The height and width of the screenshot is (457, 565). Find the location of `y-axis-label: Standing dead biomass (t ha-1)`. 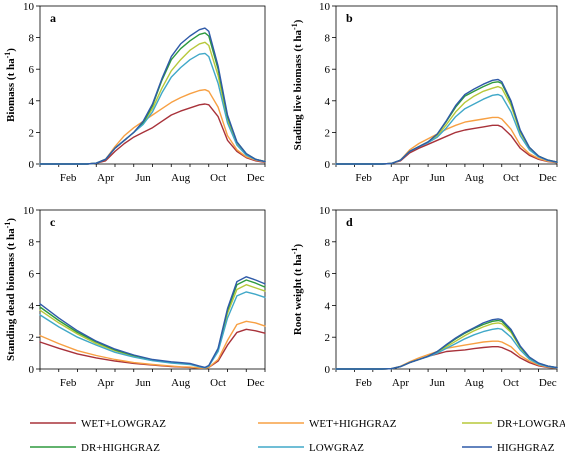

y-axis-label: Standing dead biomass (t ha-1) is located at coordinates (10, 289).